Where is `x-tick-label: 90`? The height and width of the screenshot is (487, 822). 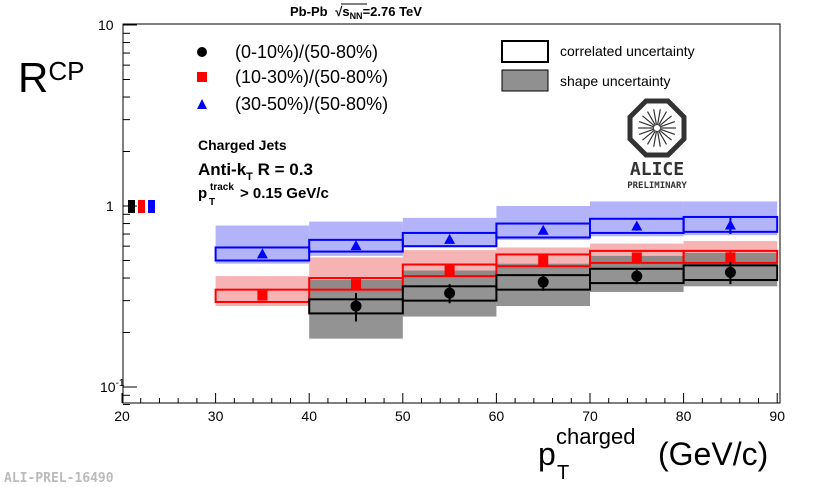
x-tick-label: 90 is located at coordinates (777, 416).